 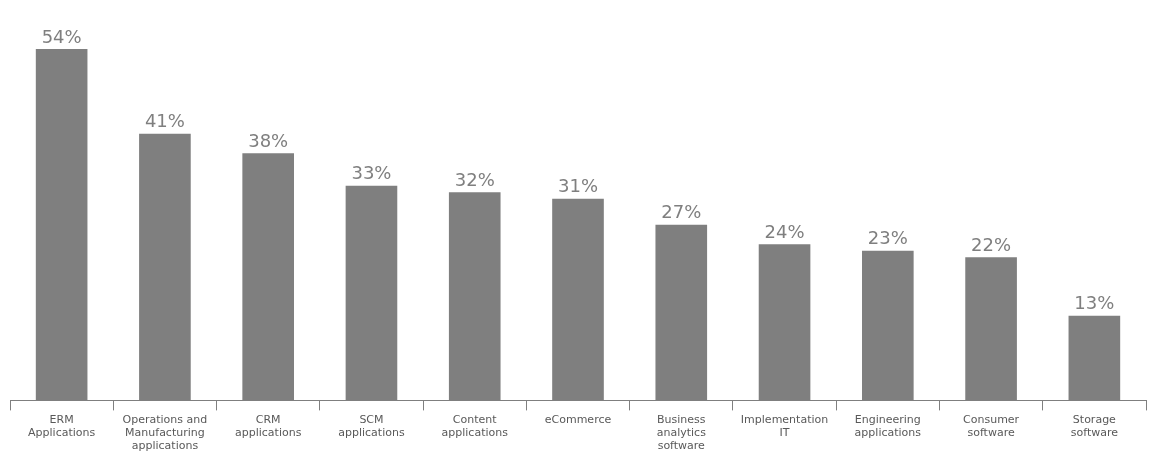 What do you see at coordinates (165, 432) in the screenshot?
I see `x-tick-label: Operations and Manufacturing applications` at bounding box center [165, 432].